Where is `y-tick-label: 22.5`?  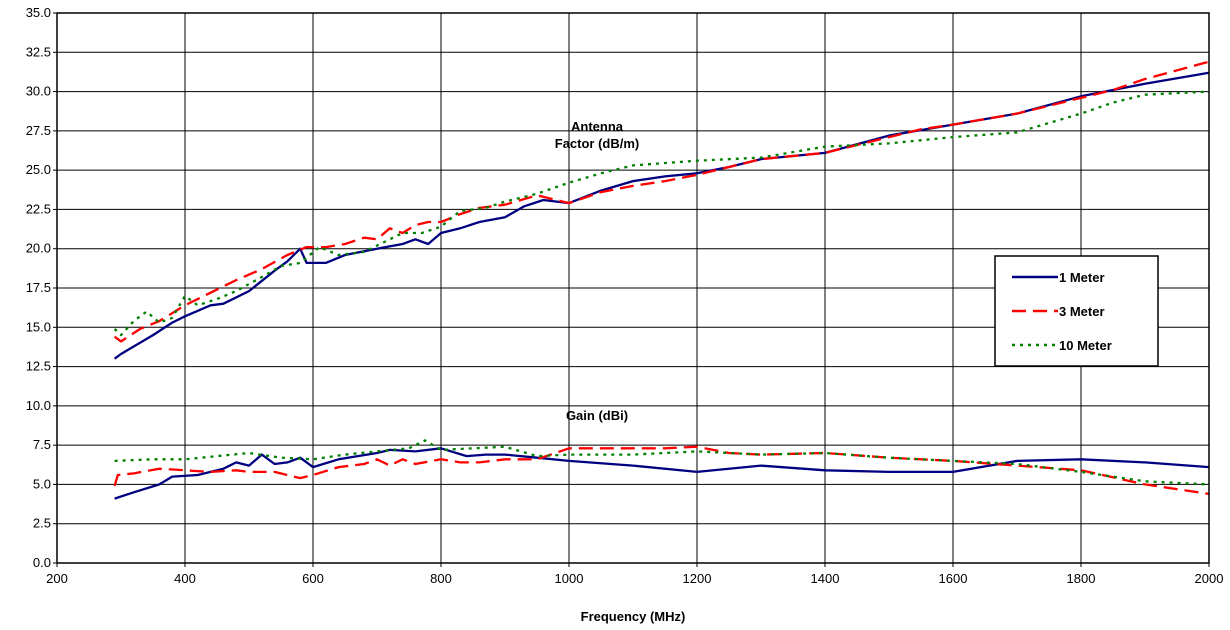
y-tick-label: 22.5 is located at coordinates (38, 208).